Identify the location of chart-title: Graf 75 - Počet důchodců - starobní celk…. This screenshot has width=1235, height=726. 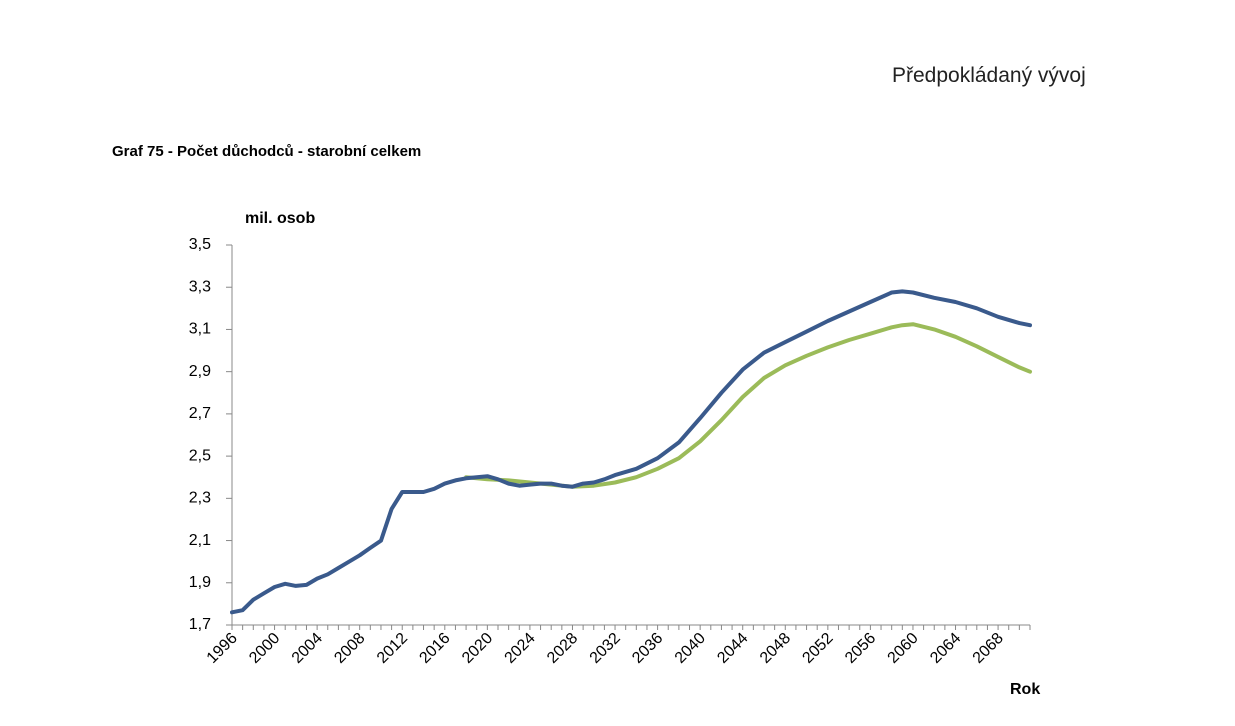
(267, 151).